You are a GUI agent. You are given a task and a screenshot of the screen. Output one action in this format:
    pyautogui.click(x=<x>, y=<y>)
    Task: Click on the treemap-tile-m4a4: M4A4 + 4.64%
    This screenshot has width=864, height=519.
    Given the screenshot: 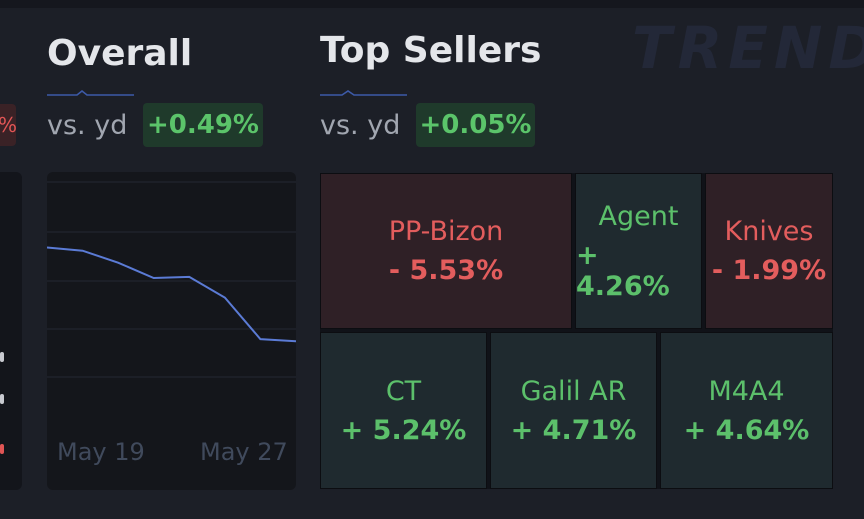 What is the action you would take?
    pyautogui.click(x=746, y=410)
    